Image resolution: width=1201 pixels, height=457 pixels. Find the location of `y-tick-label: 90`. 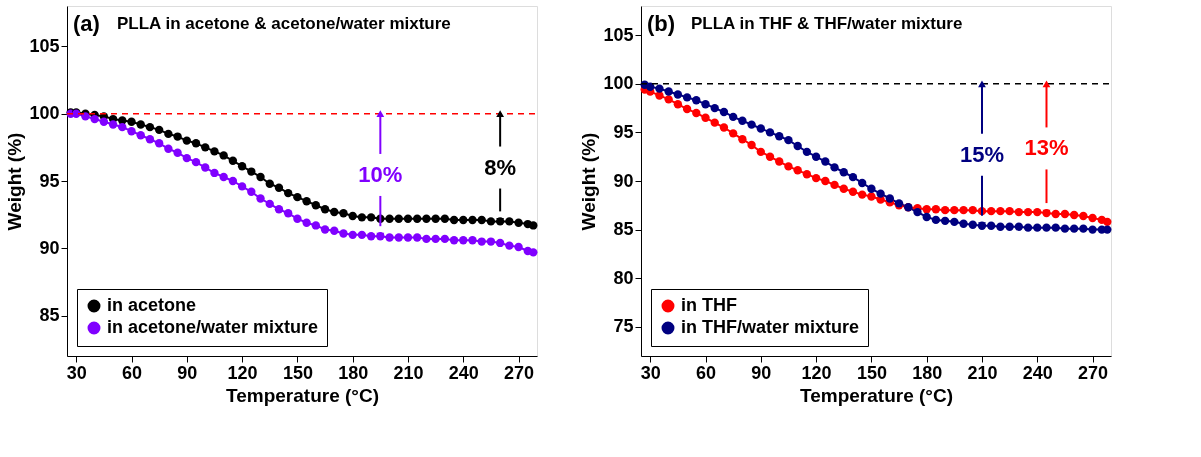

y-tick-label: 90 is located at coordinates (49, 247).